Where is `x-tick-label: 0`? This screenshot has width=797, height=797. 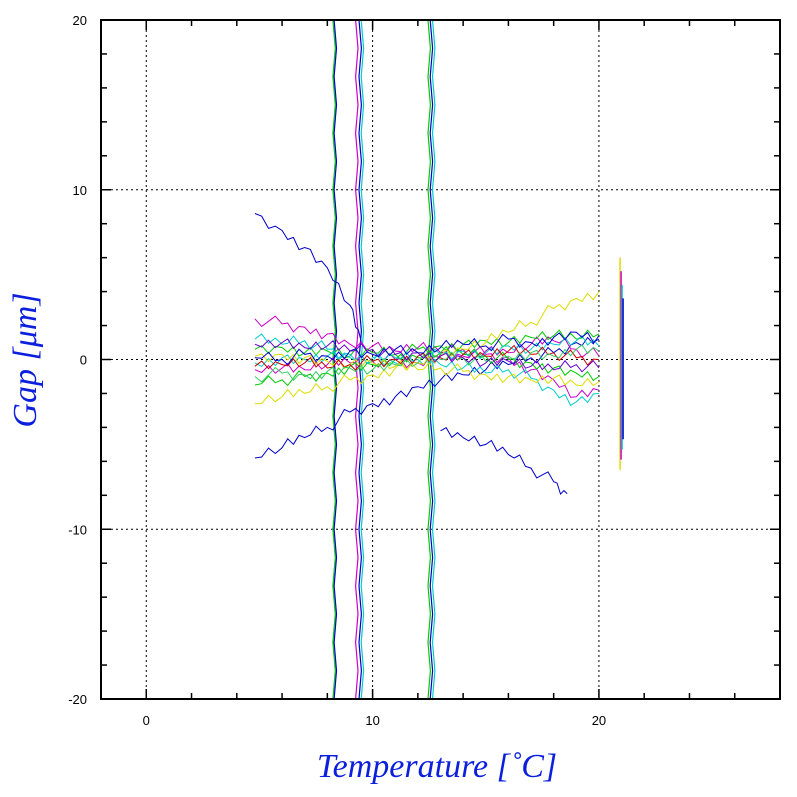 x-tick-label: 0 is located at coordinates (146, 720).